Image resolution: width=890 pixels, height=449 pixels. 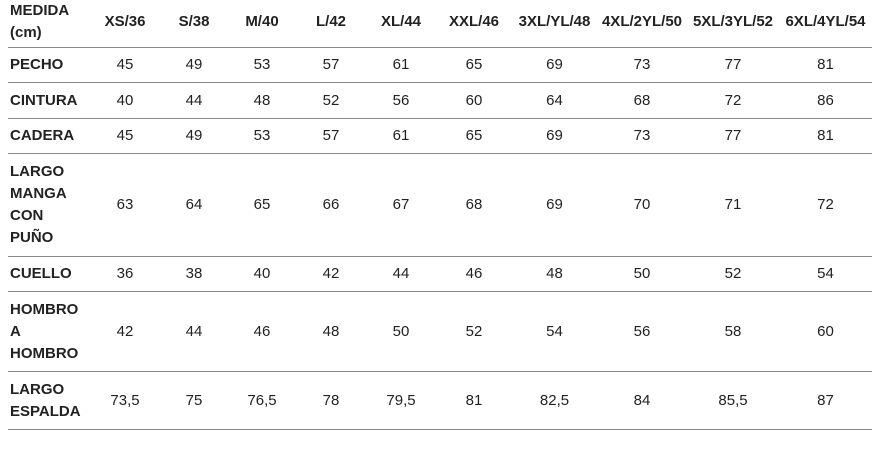 I want to click on cell: 36, so click(x=125, y=274).